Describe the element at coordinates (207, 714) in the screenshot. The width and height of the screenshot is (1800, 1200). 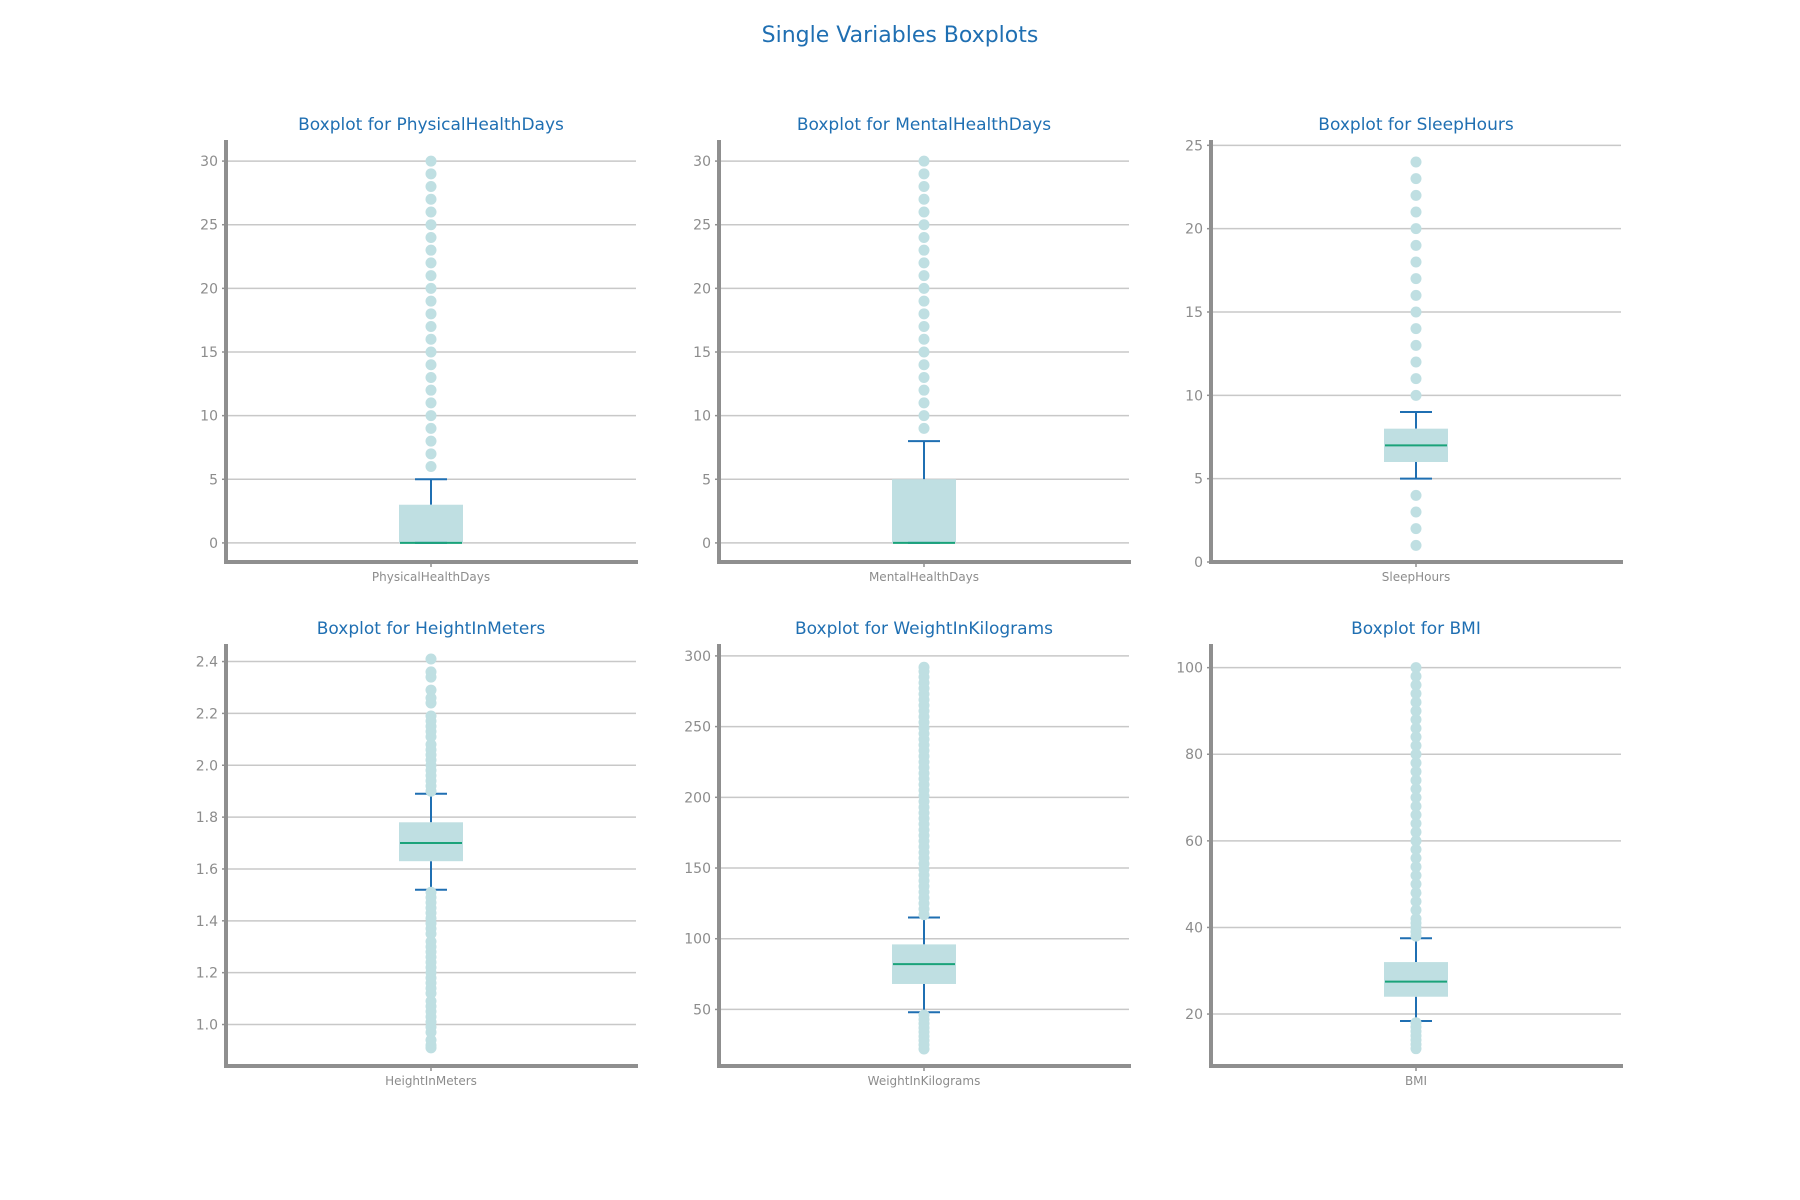
I see `y-tick-label: 2.2` at that location.